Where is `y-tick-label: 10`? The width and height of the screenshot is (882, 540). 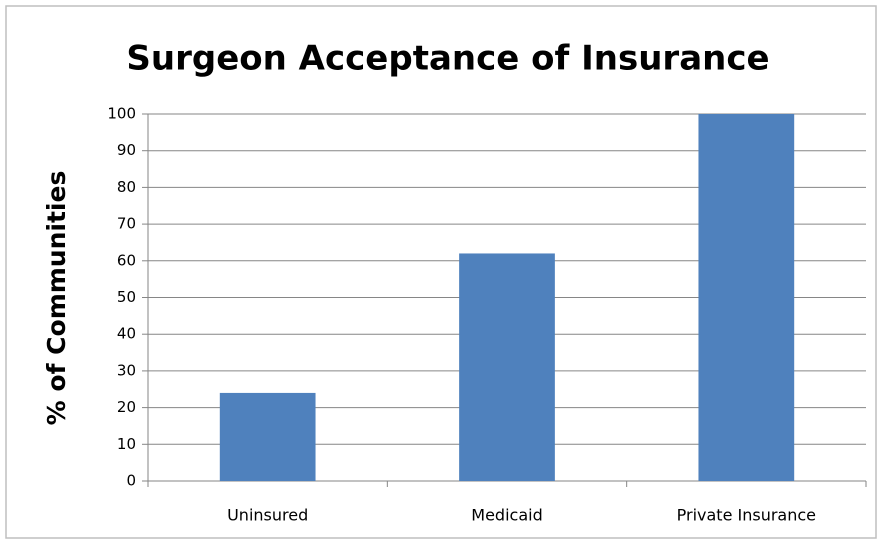
y-tick-label: 10 is located at coordinates (126, 444).